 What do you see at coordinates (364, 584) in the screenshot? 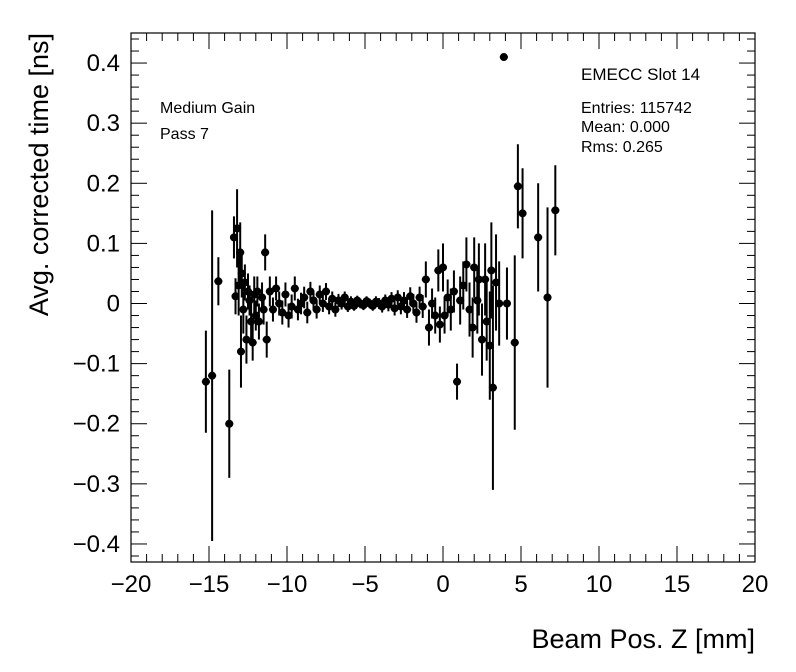
I see `x-tick-label: −5` at bounding box center [364, 584].